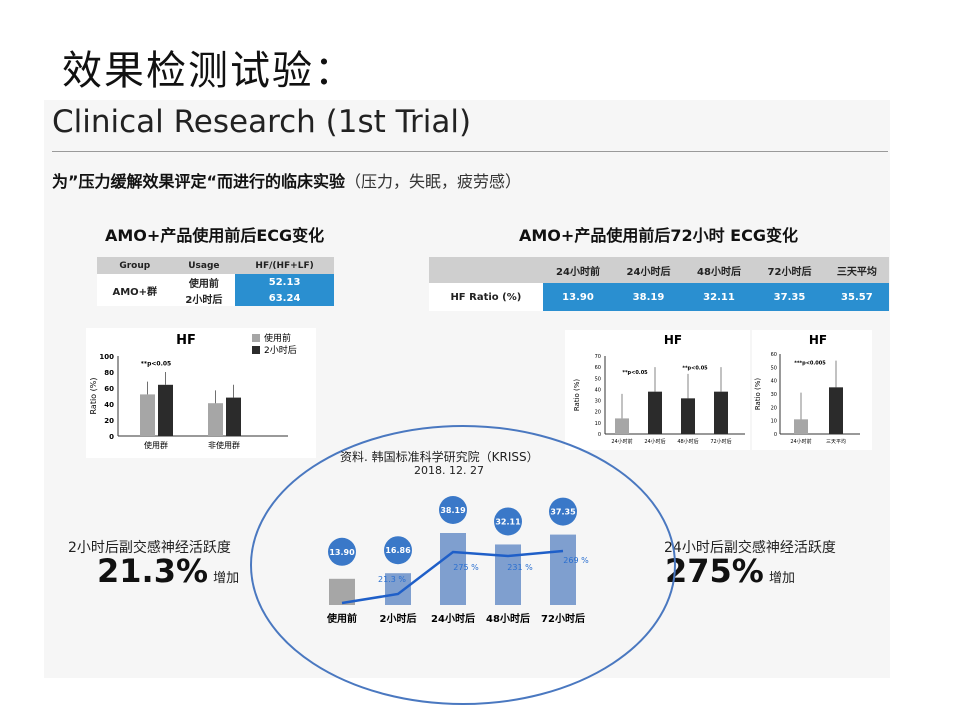 The height and width of the screenshot is (720, 960). I want to click on value-label: 13.90, so click(342, 552).